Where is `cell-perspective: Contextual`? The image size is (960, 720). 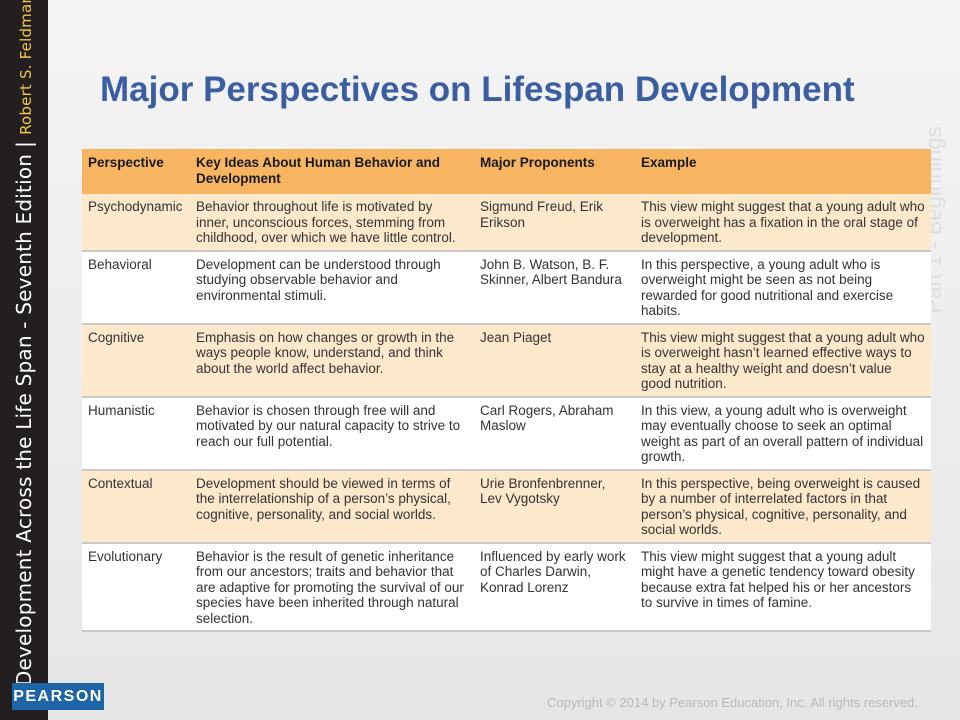
cell-perspective: Contextual is located at coordinates (136, 506).